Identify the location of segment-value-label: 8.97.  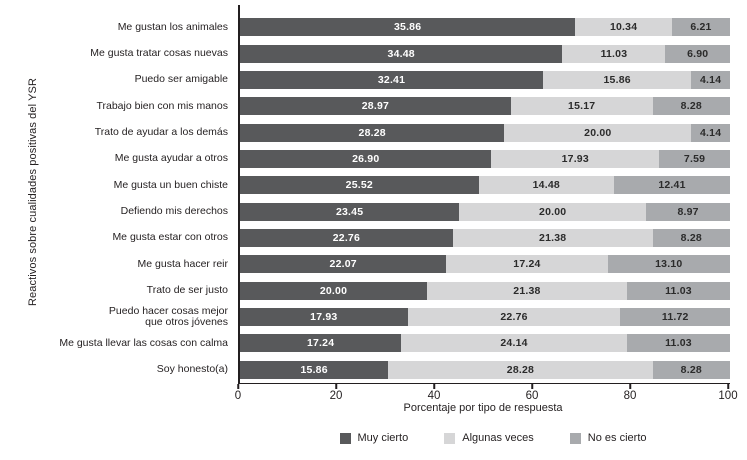
(688, 211).